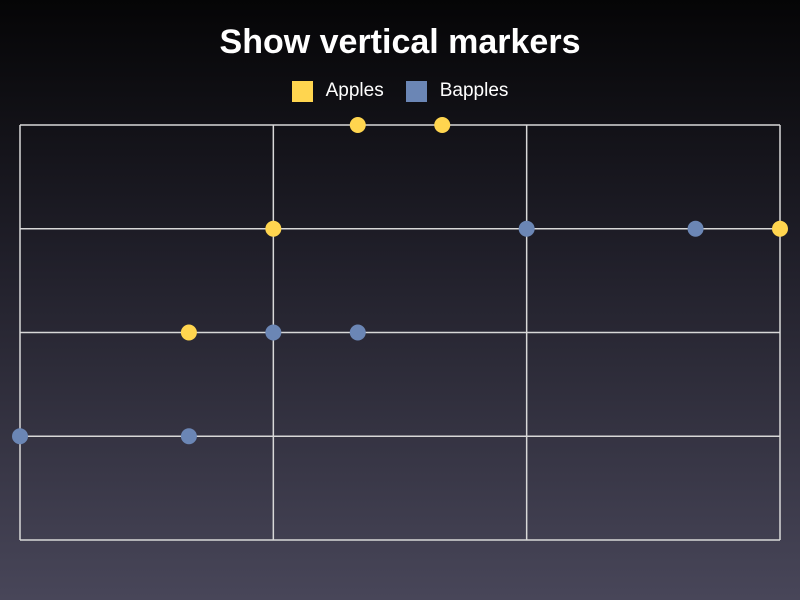  I want to click on legend-item-bapples: Bapples, so click(457, 91).